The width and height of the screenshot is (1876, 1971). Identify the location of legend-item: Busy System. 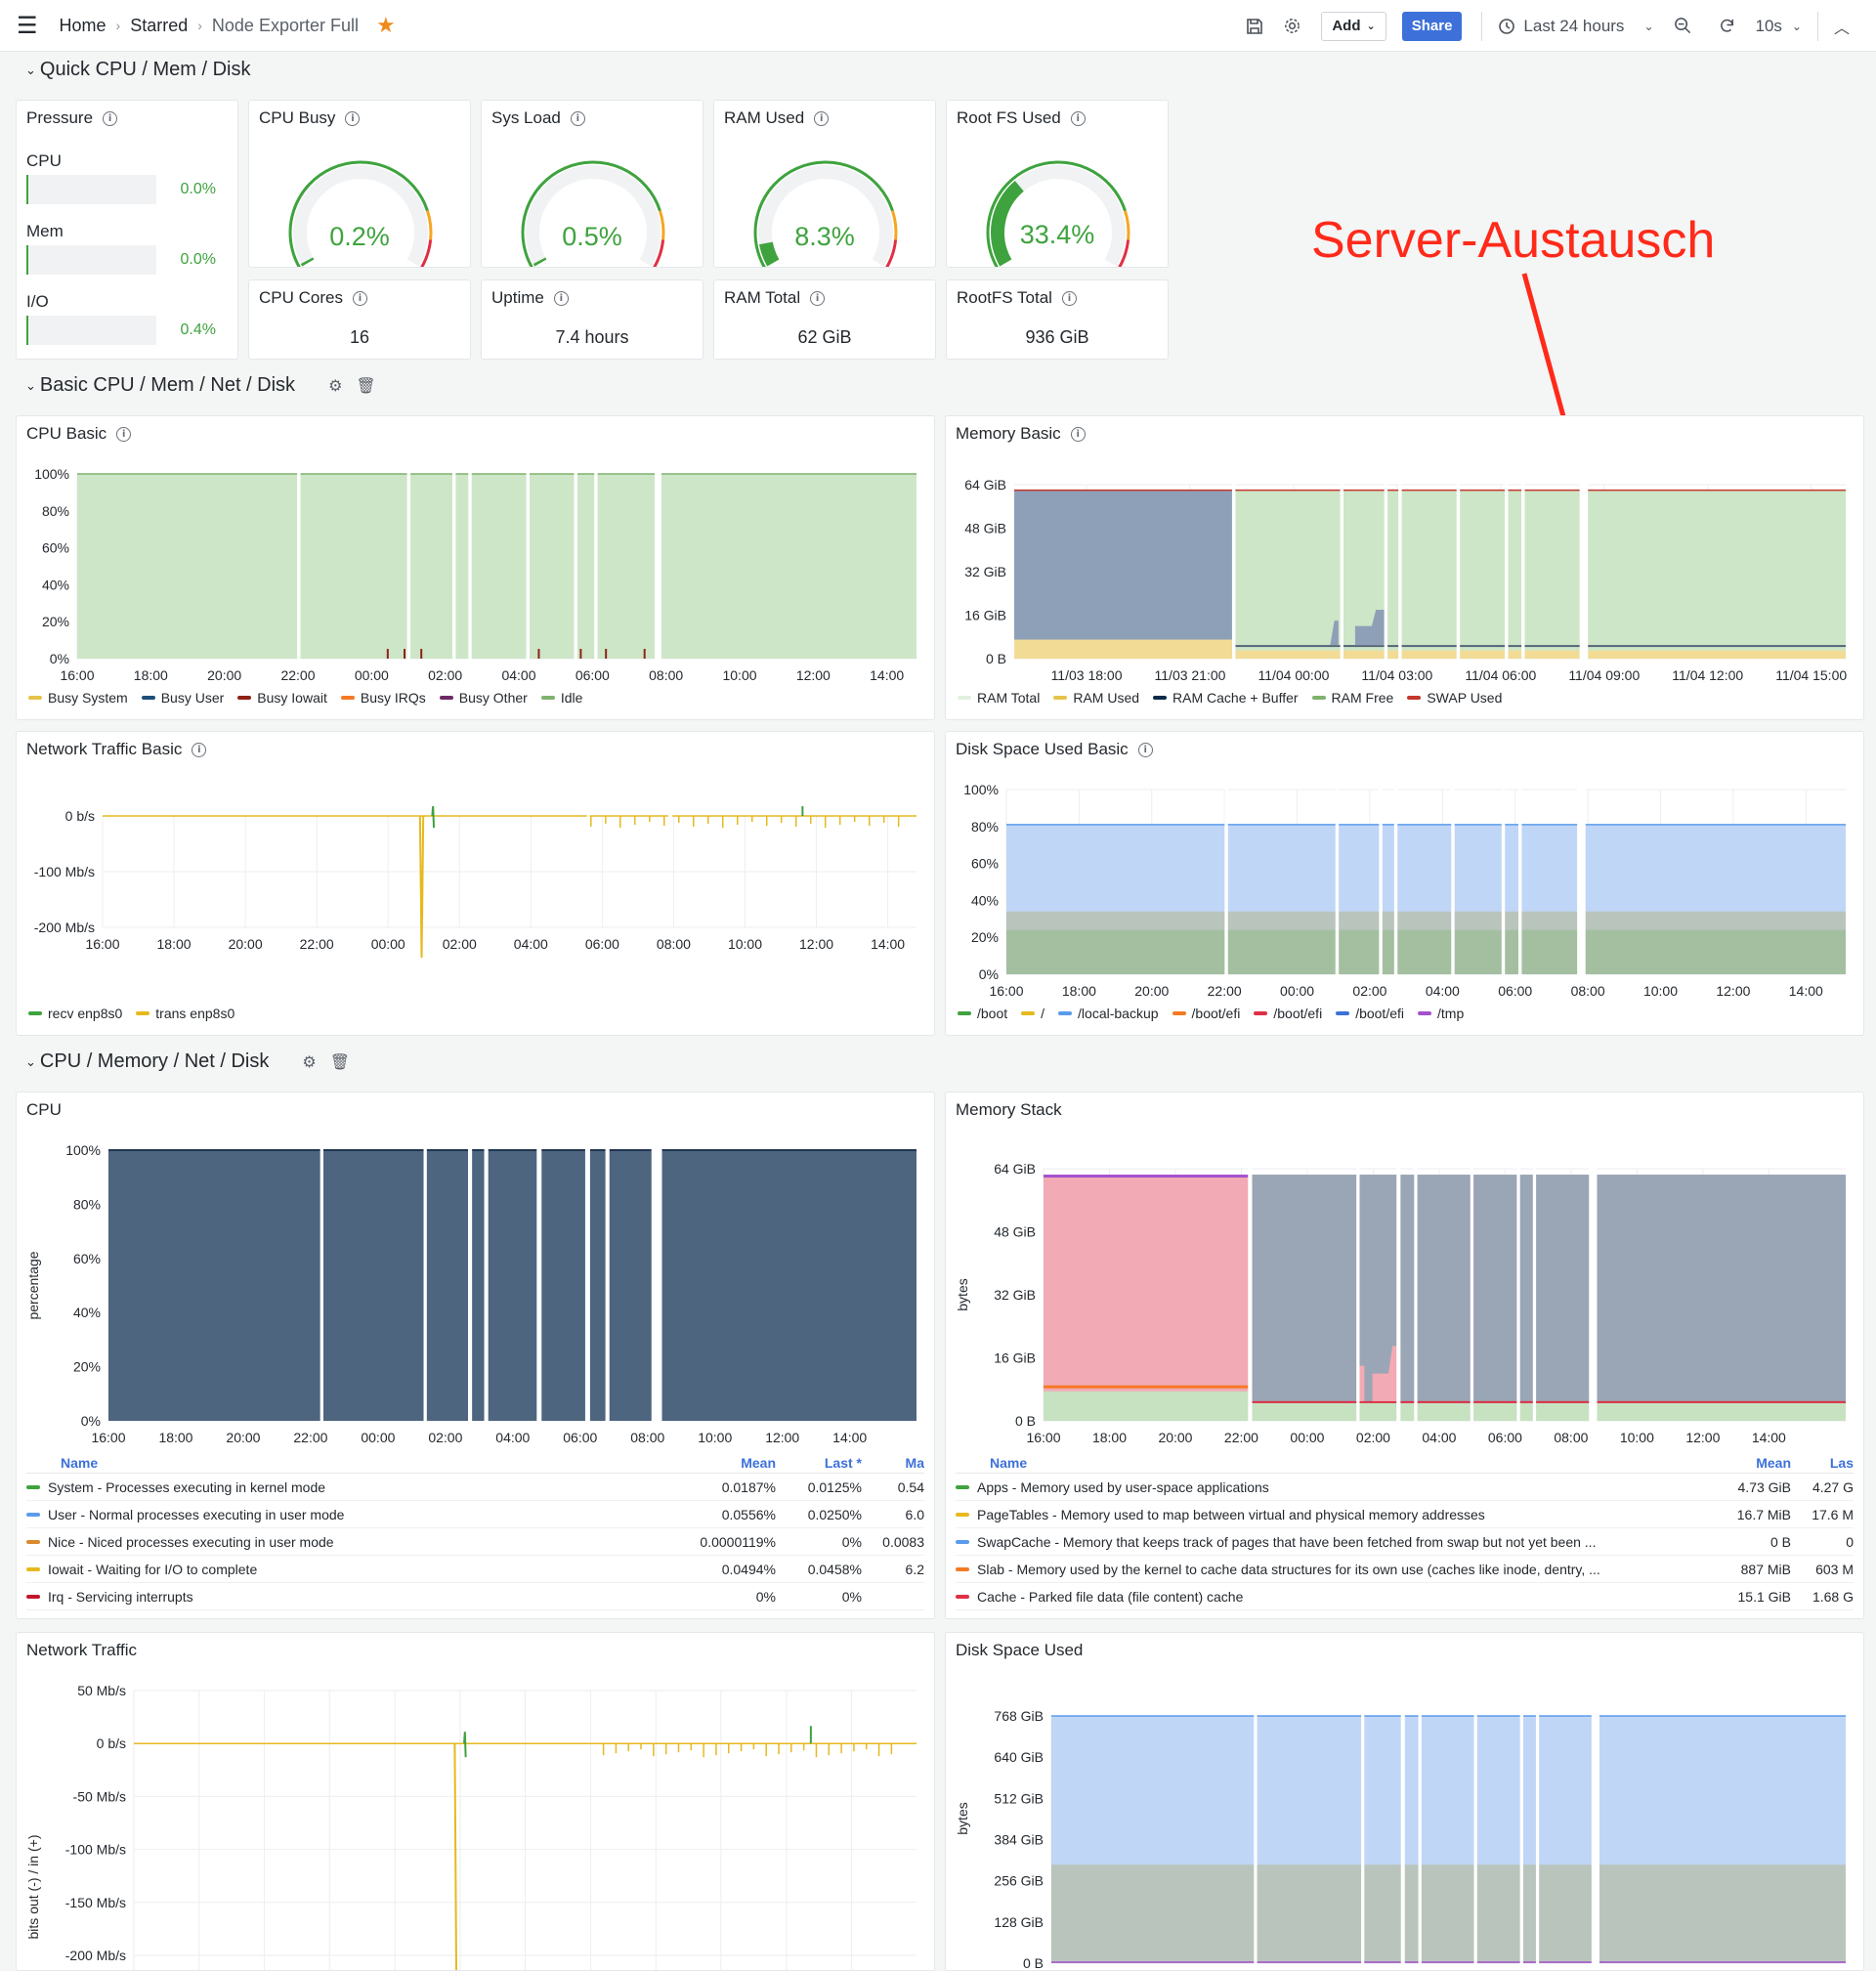
(78, 698).